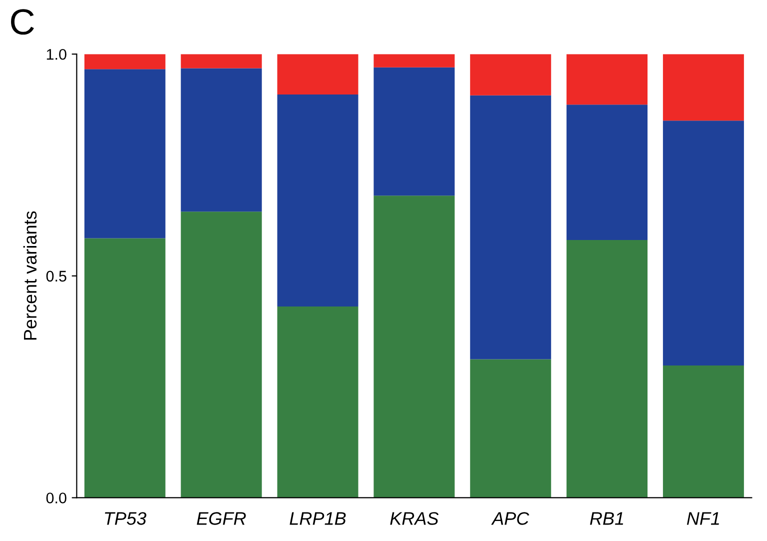 The height and width of the screenshot is (541, 767). I want to click on x-tick-label: APC, so click(510, 518).